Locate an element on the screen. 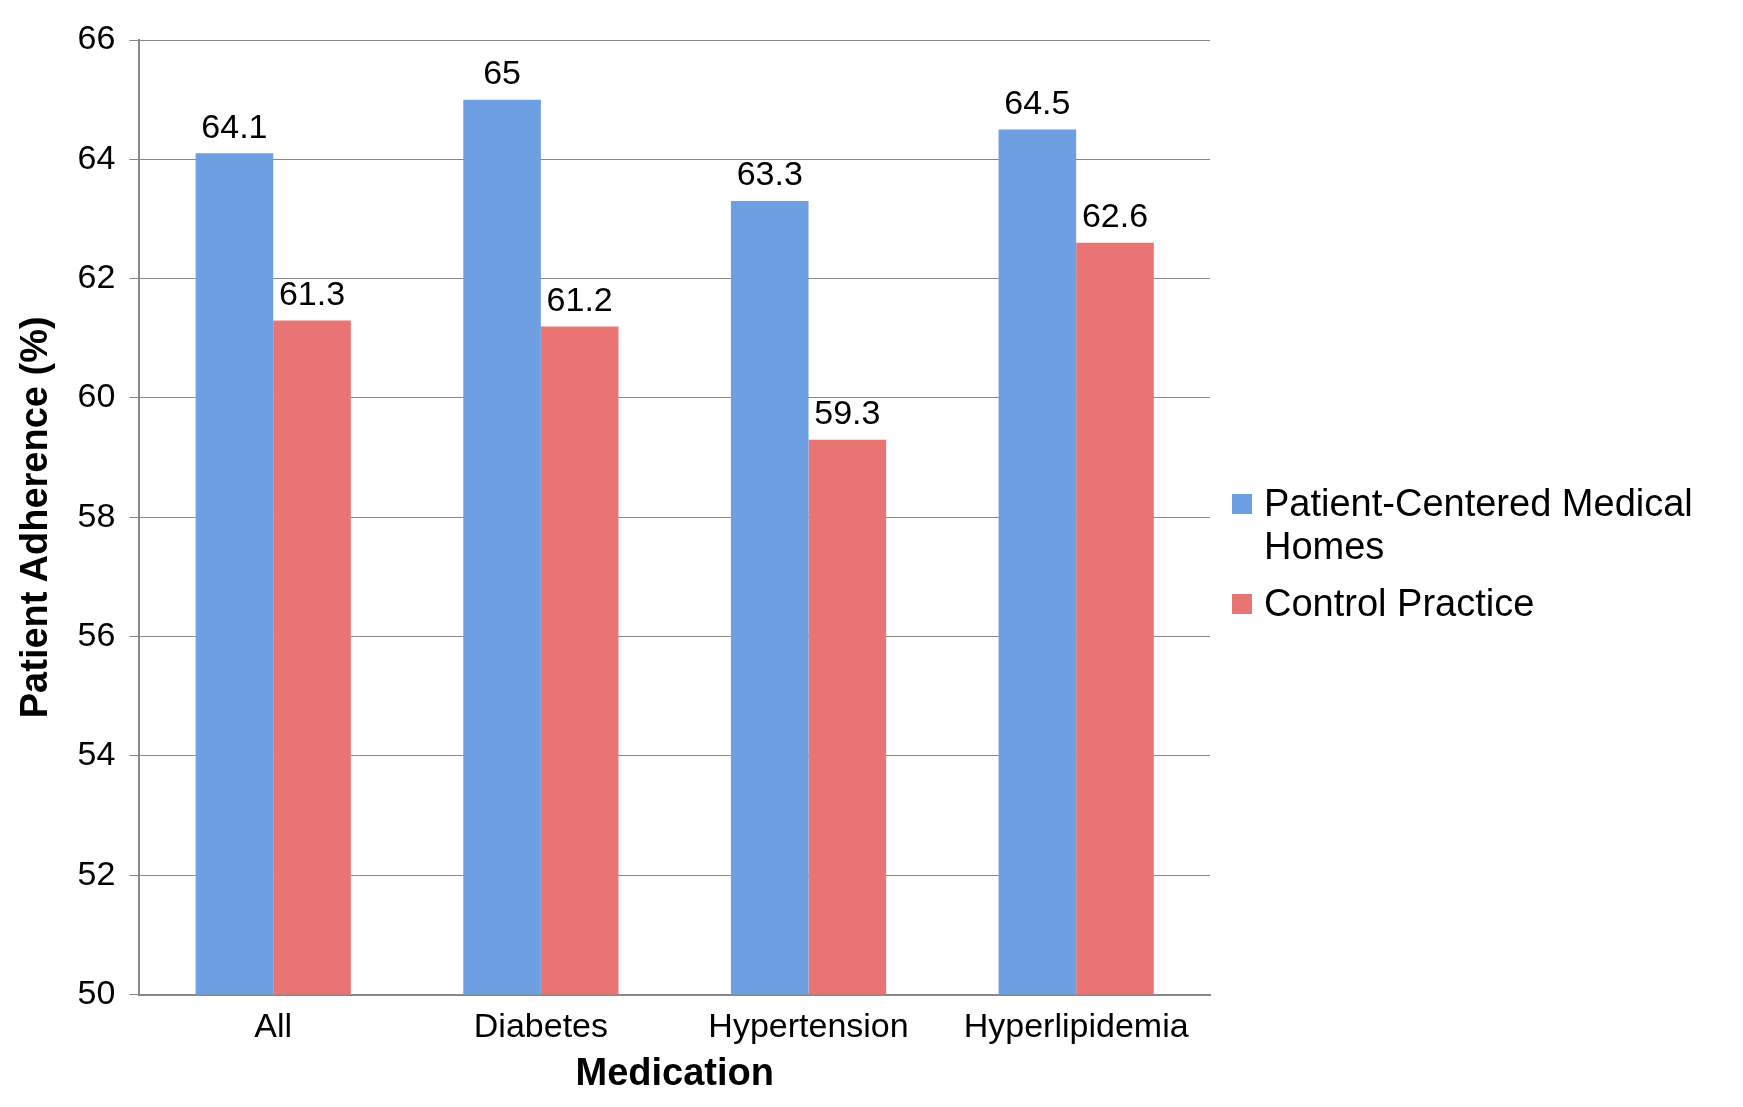 This screenshot has width=1743, height=1107. legend-label: Control Practice is located at coordinates (1399, 603).